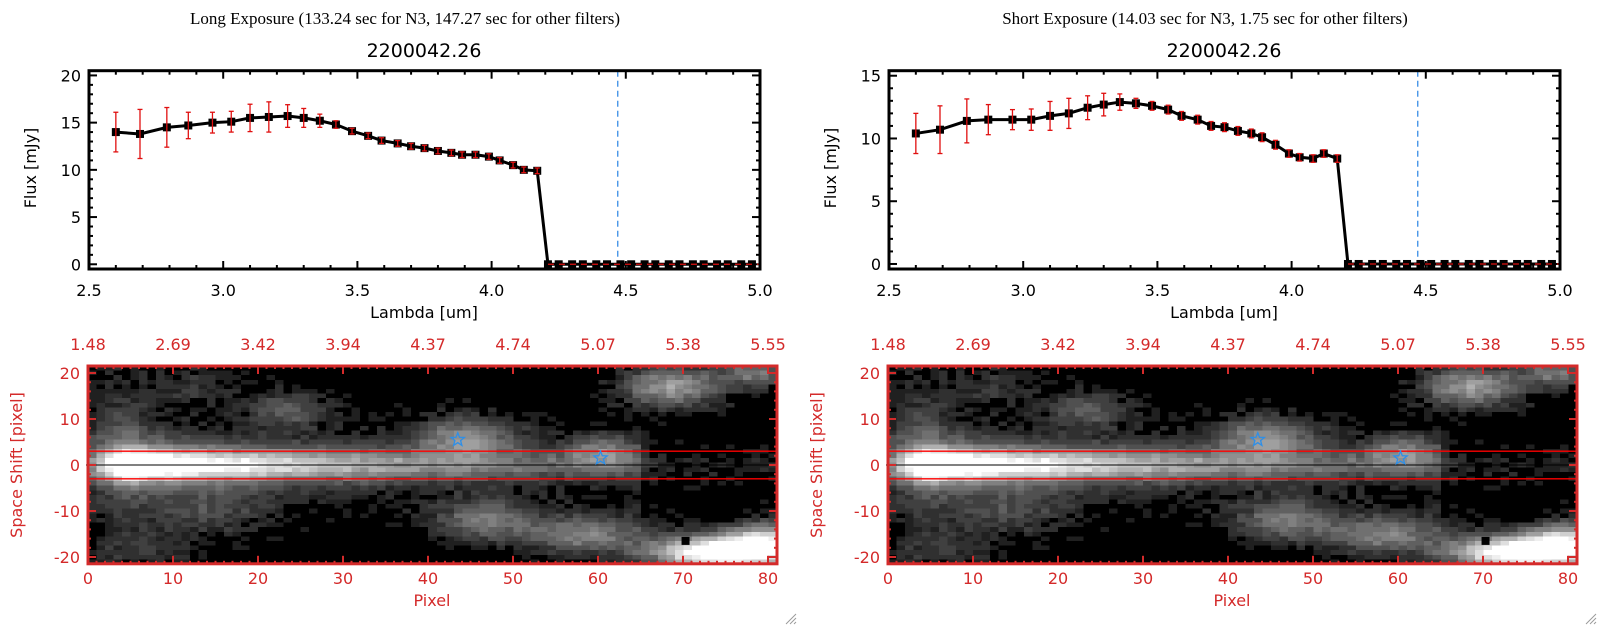  Describe the element at coordinates (973, 344) in the screenshot. I see `wavelength-tick-label: 2.69` at that location.